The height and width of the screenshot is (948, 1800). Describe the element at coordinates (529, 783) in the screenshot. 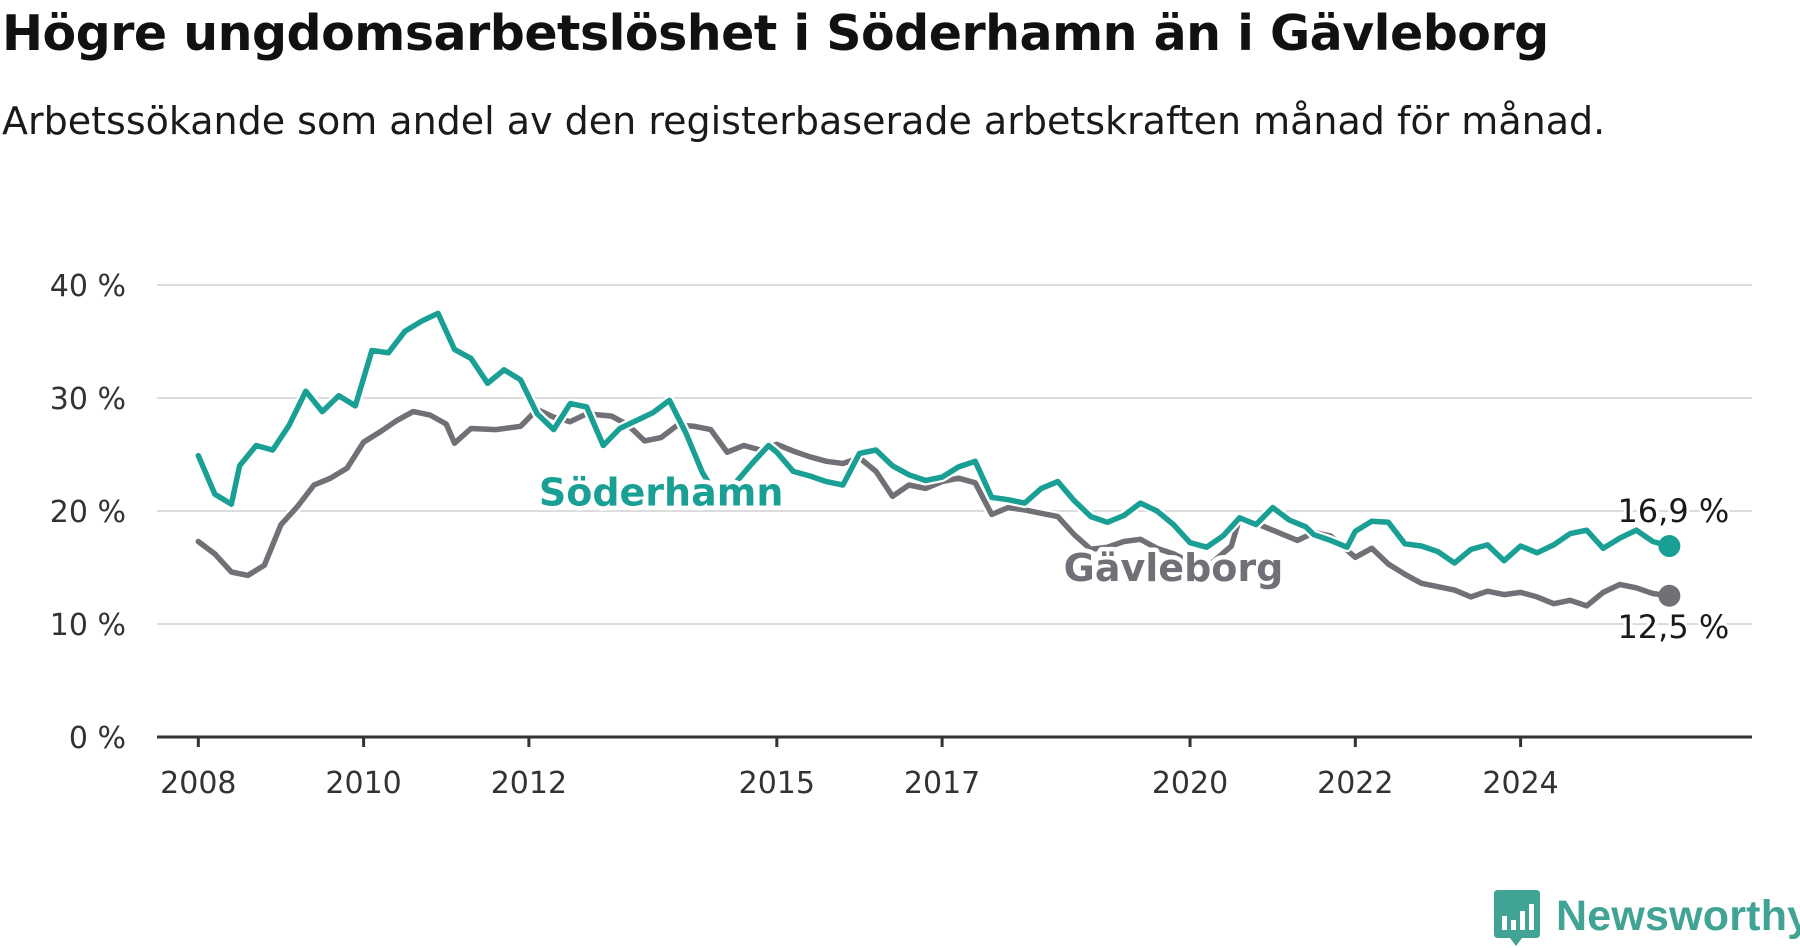

I see `x-tick-label: 2012` at that location.